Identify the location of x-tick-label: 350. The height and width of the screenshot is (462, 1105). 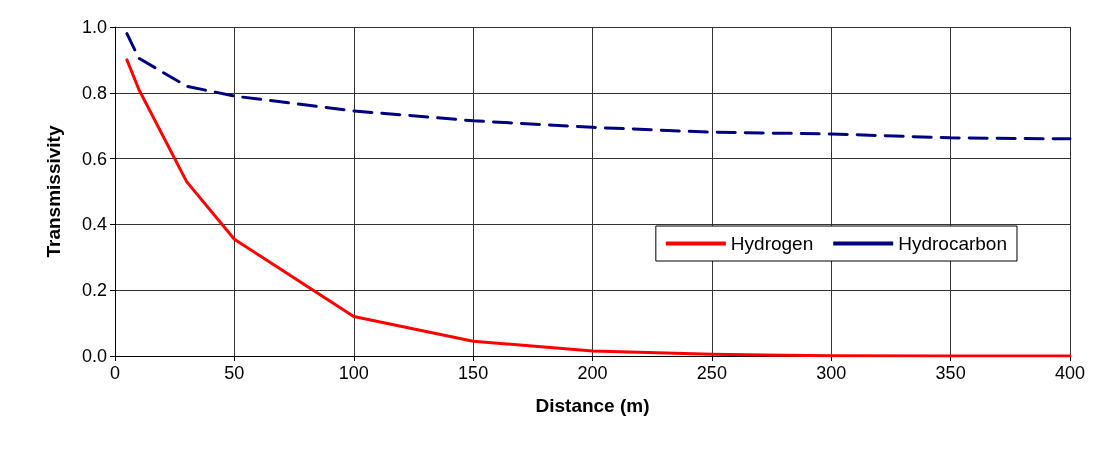
(950, 373).